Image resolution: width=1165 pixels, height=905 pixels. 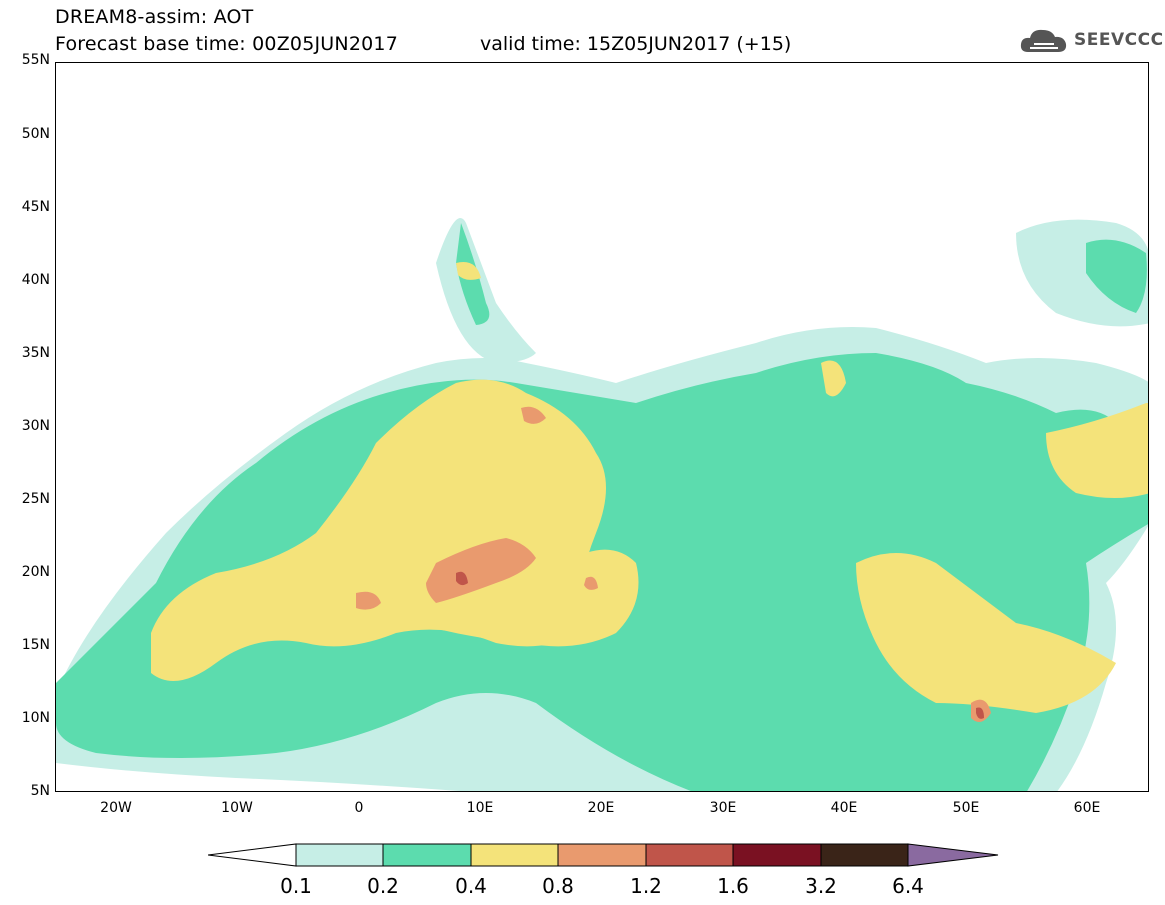 What do you see at coordinates (821, 886) in the screenshot?
I see `colorbar-label: 3.2` at bounding box center [821, 886].